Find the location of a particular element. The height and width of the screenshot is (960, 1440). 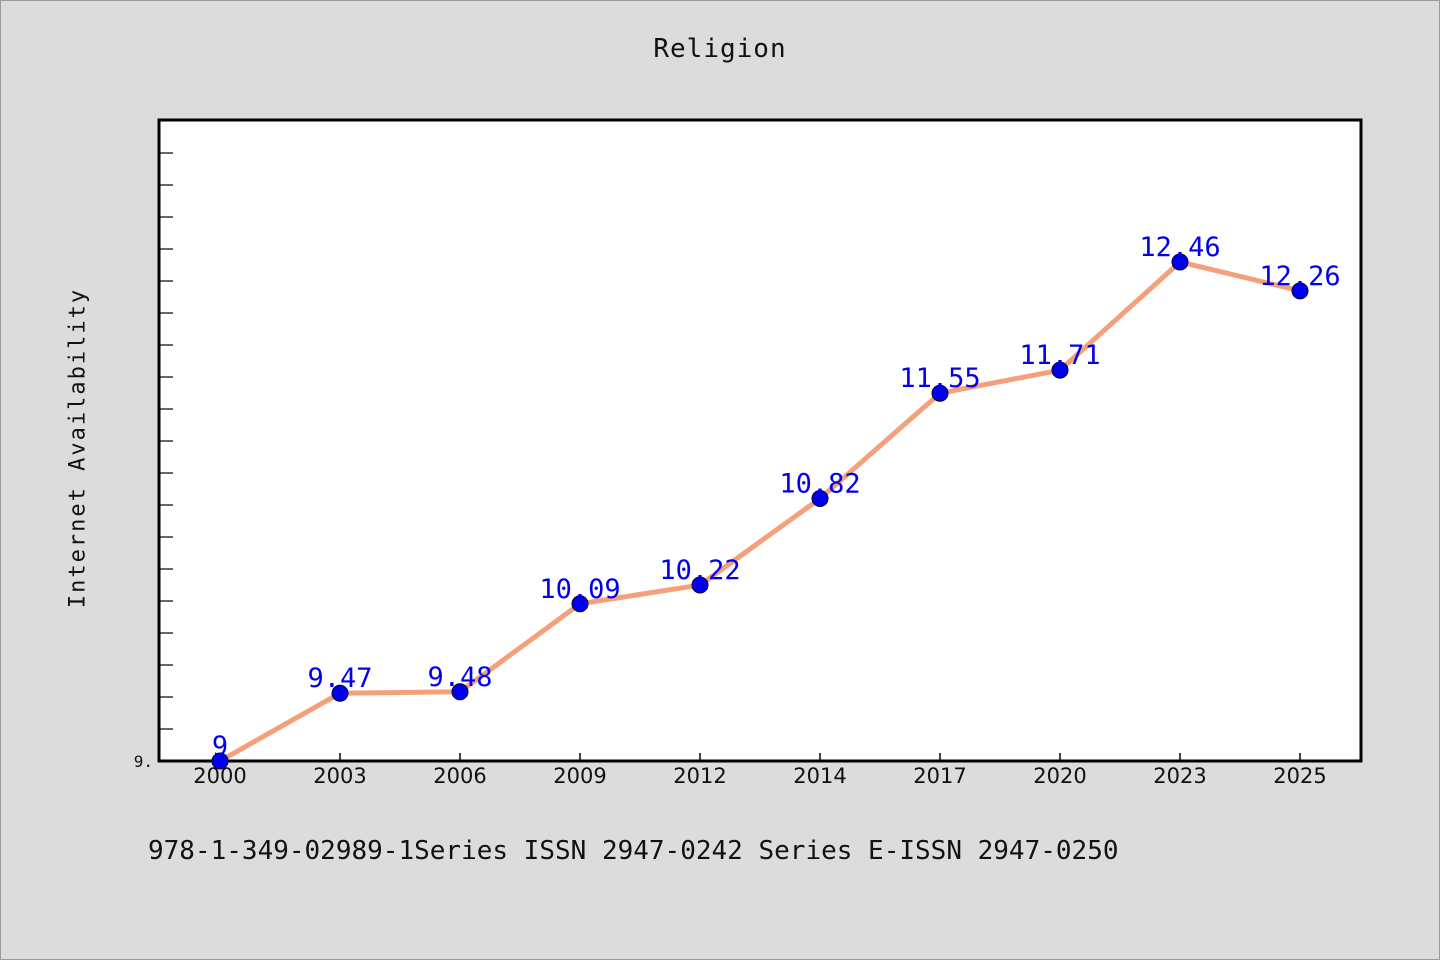

x-tick-label: 2017 is located at coordinates (939, 776).